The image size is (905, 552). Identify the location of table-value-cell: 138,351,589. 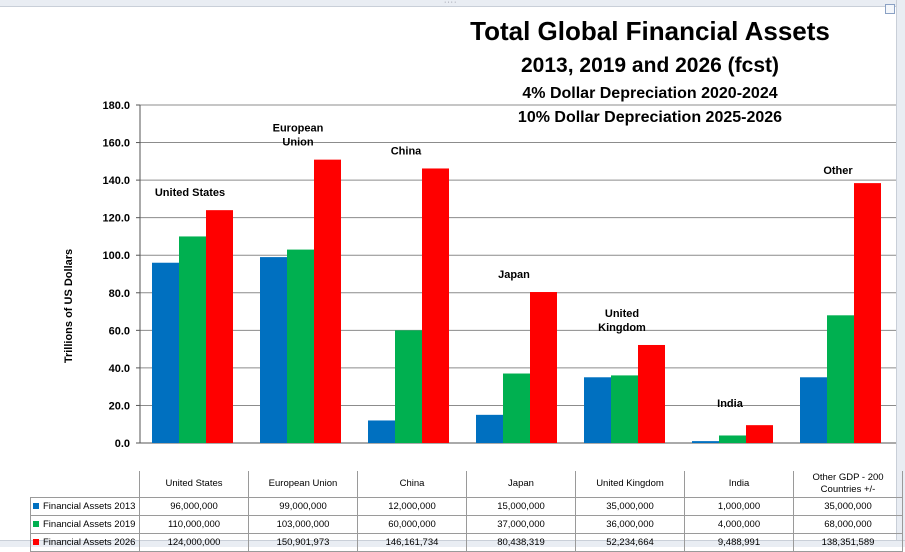
(848, 542).